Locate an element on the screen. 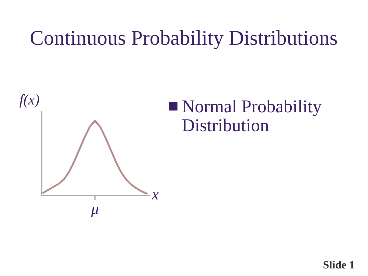  text: Normal Probability Distribution is located at coordinates (252, 116).